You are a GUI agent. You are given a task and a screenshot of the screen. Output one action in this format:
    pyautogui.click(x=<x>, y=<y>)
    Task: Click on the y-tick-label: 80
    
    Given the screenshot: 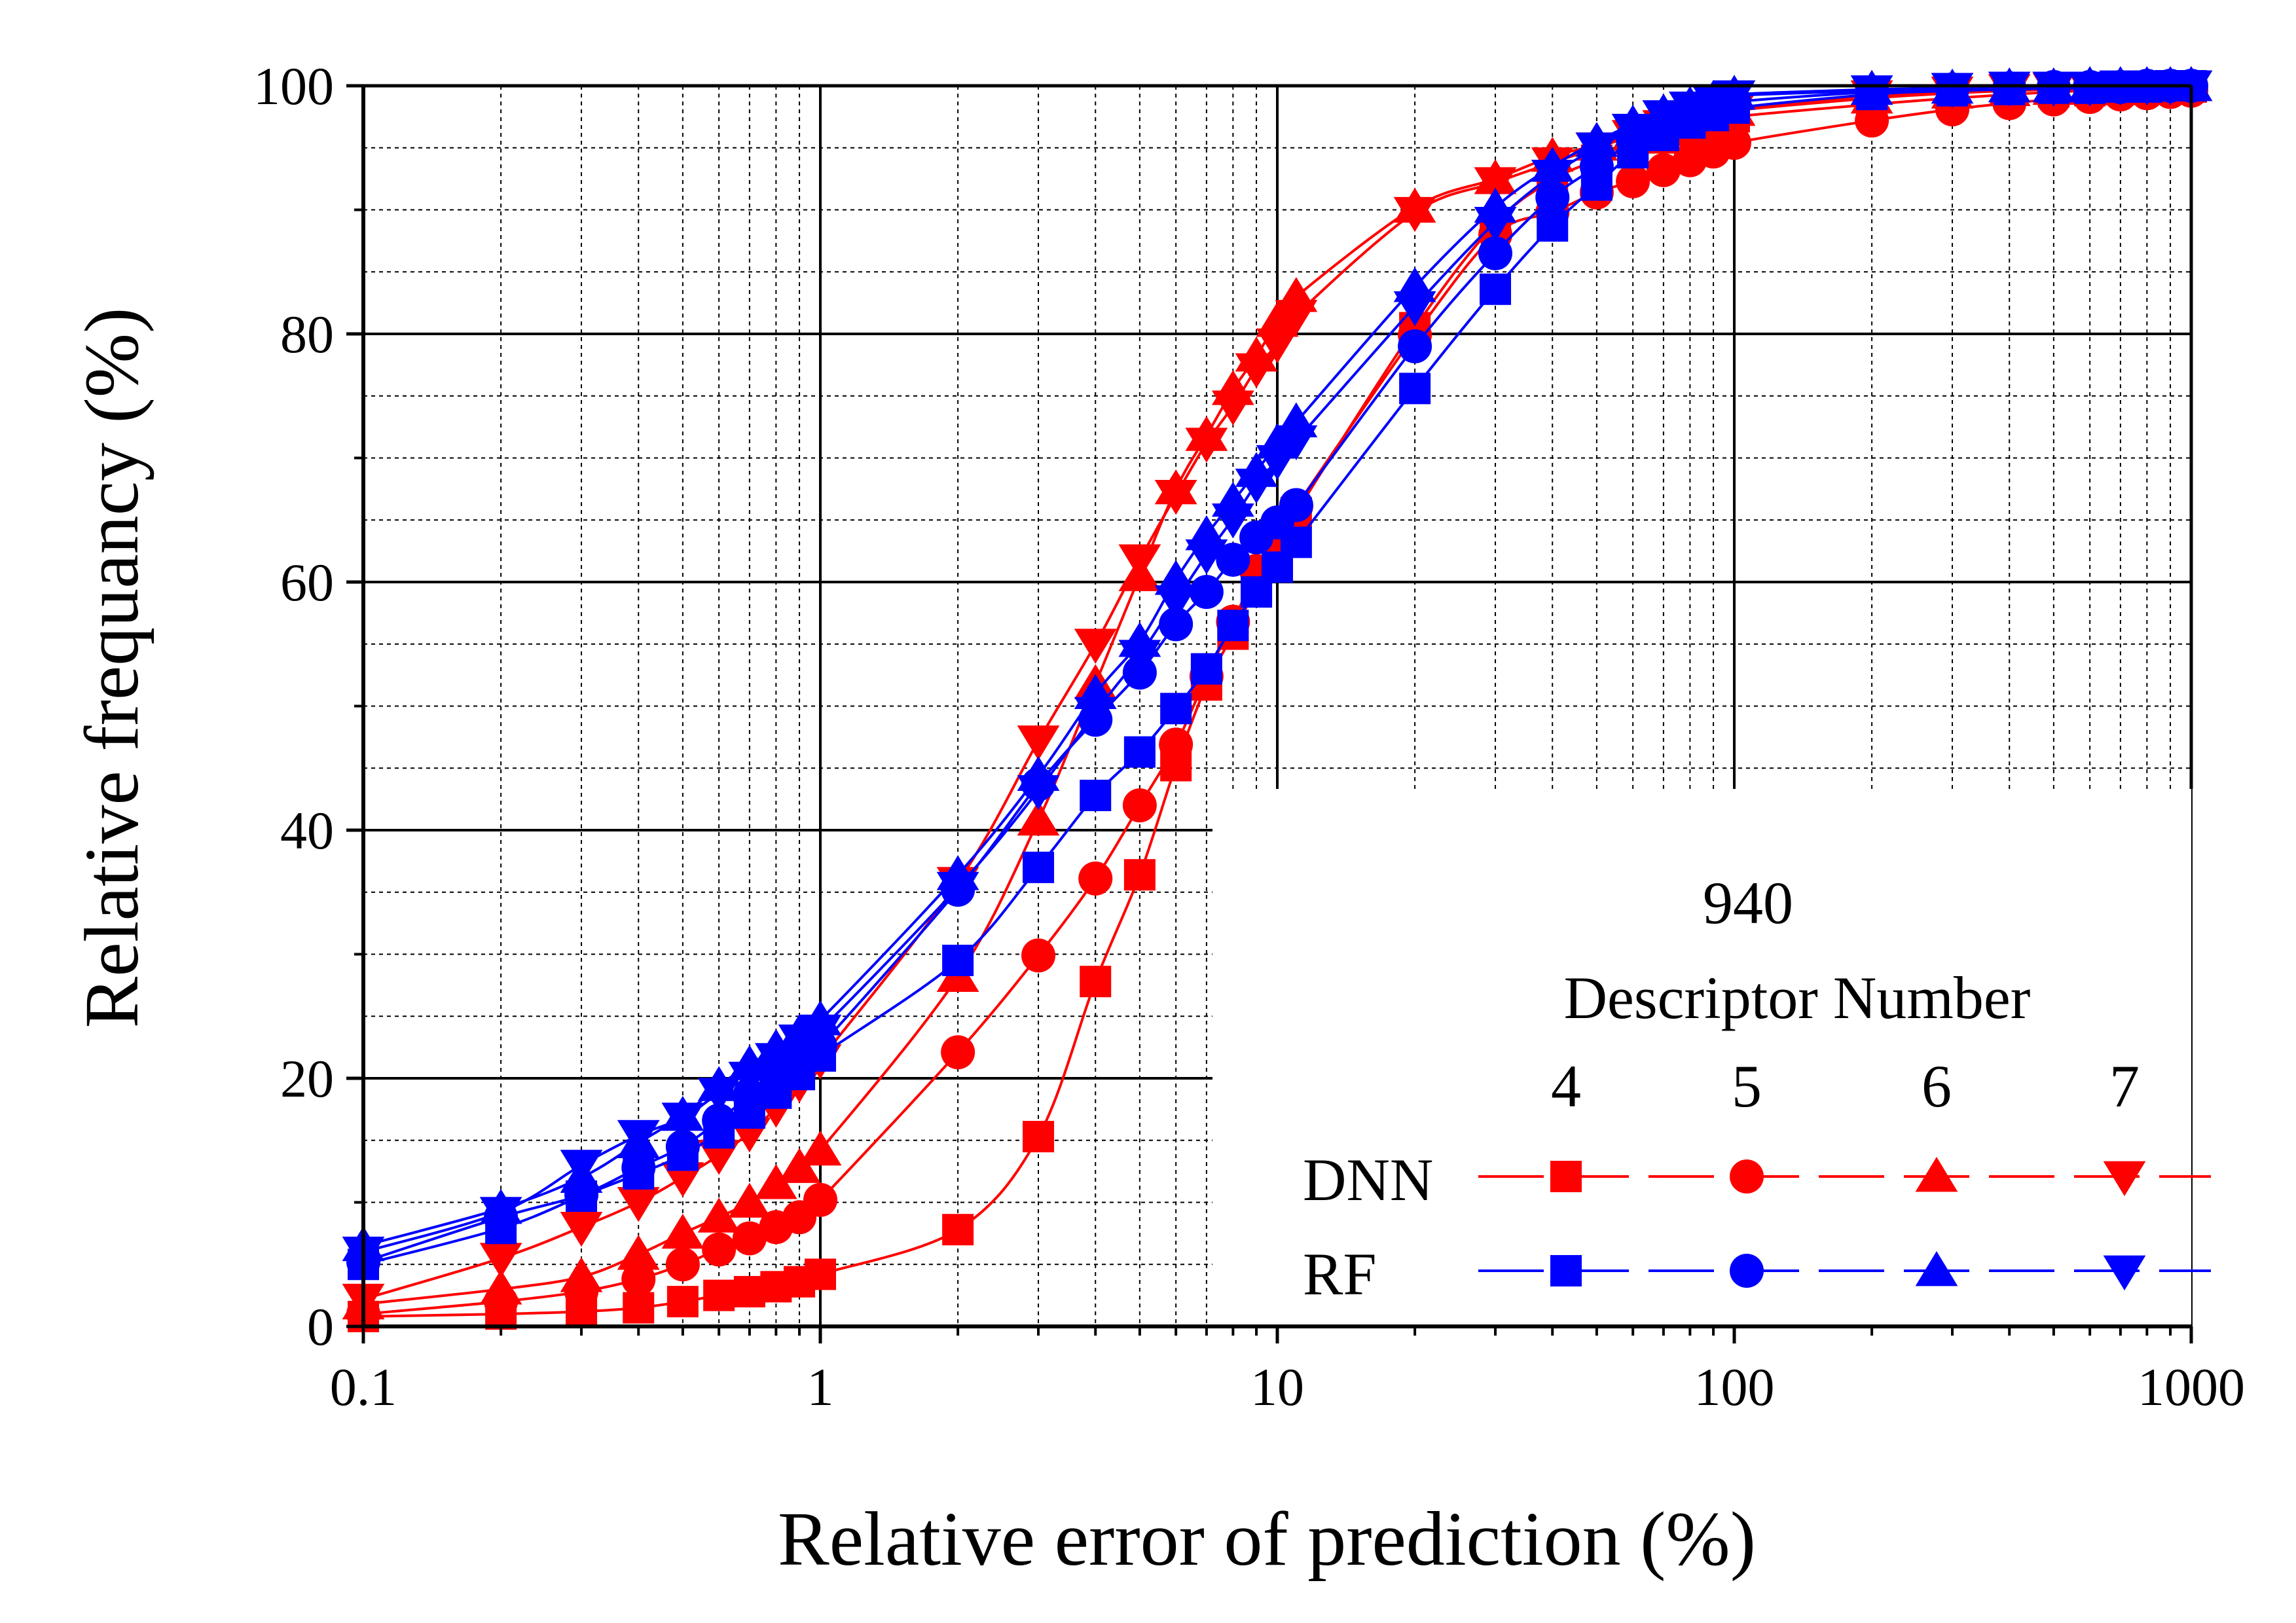 What is the action you would take?
    pyautogui.click(x=307, y=334)
    